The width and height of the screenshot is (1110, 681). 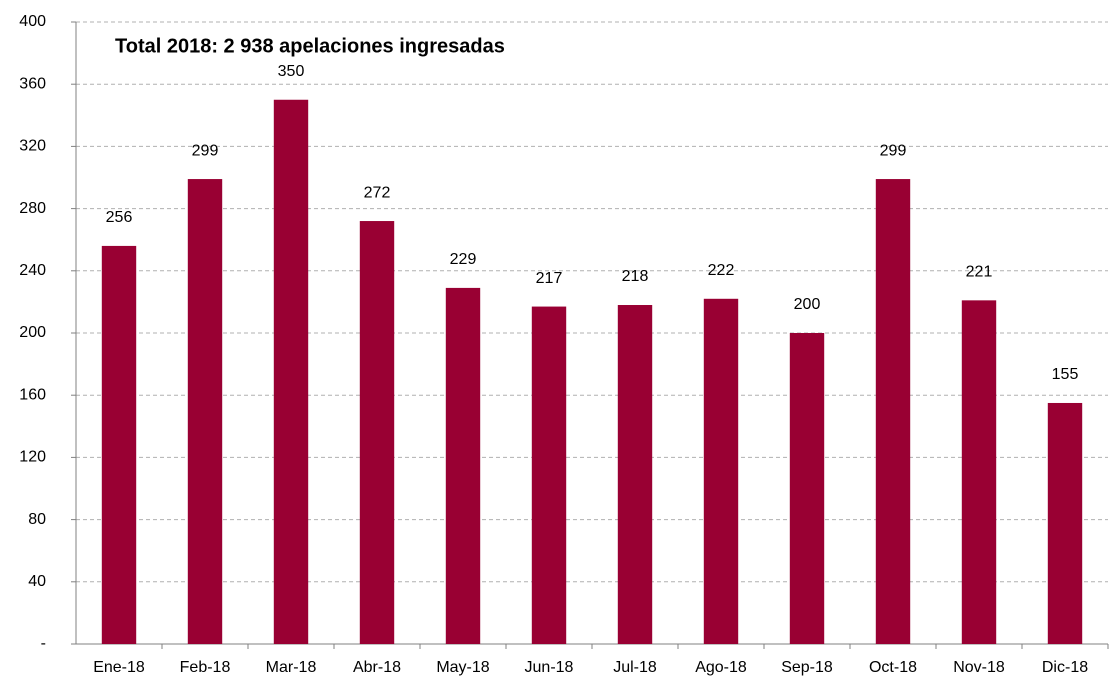 What do you see at coordinates (893, 667) in the screenshot?
I see `x-tick-label: Oct-18` at bounding box center [893, 667].